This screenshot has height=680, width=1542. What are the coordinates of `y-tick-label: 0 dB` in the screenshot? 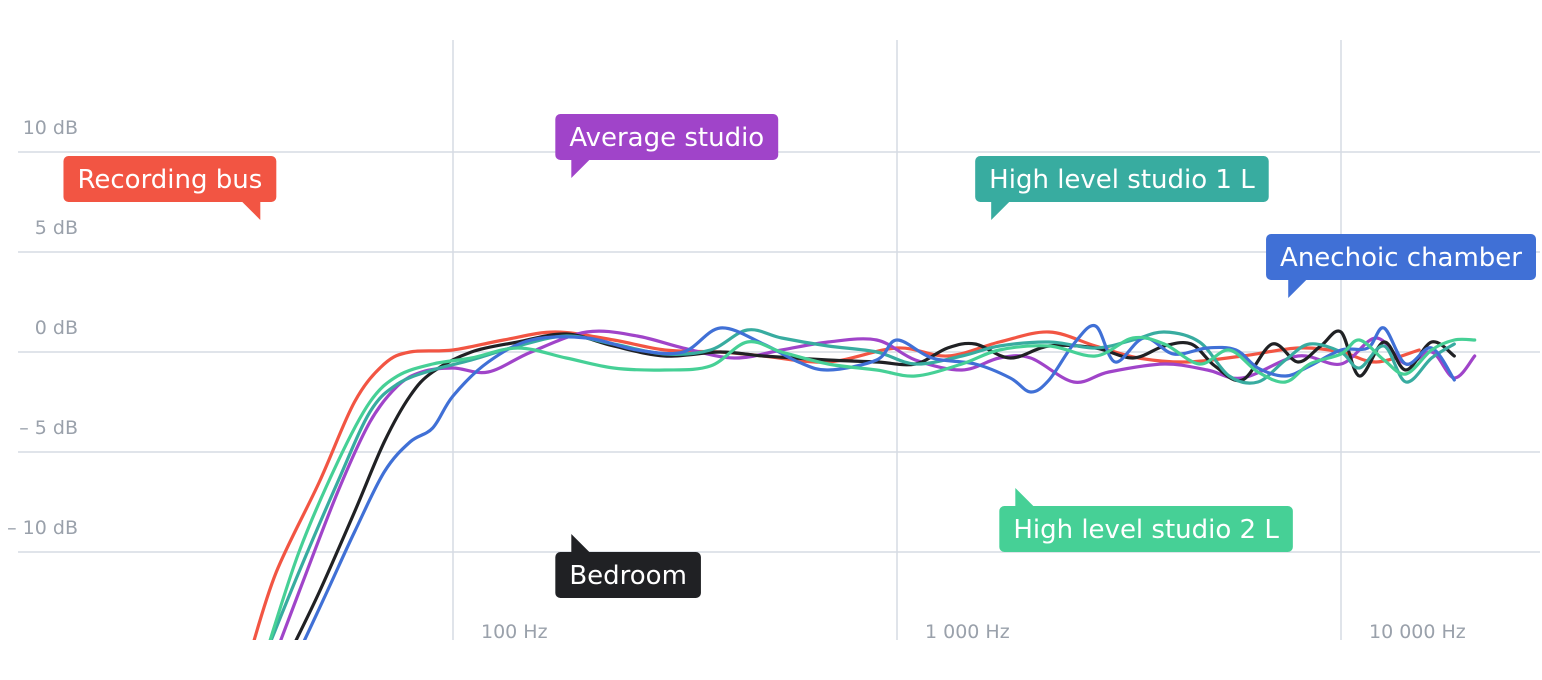 It's located at (56, 328).